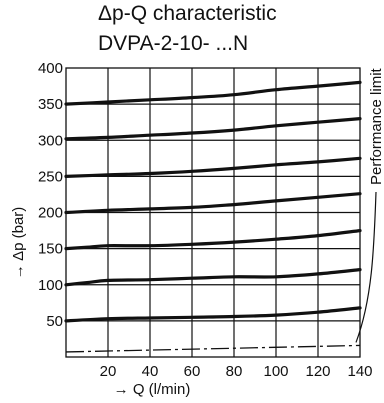  Describe the element at coordinates (366, 267) in the screenshot. I see `performance-limit-leader` at that location.